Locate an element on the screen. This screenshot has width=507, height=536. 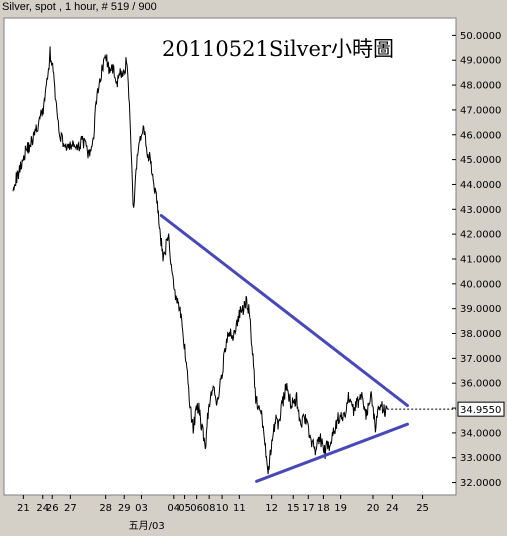
x-tick-label: 27 is located at coordinates (70, 508).